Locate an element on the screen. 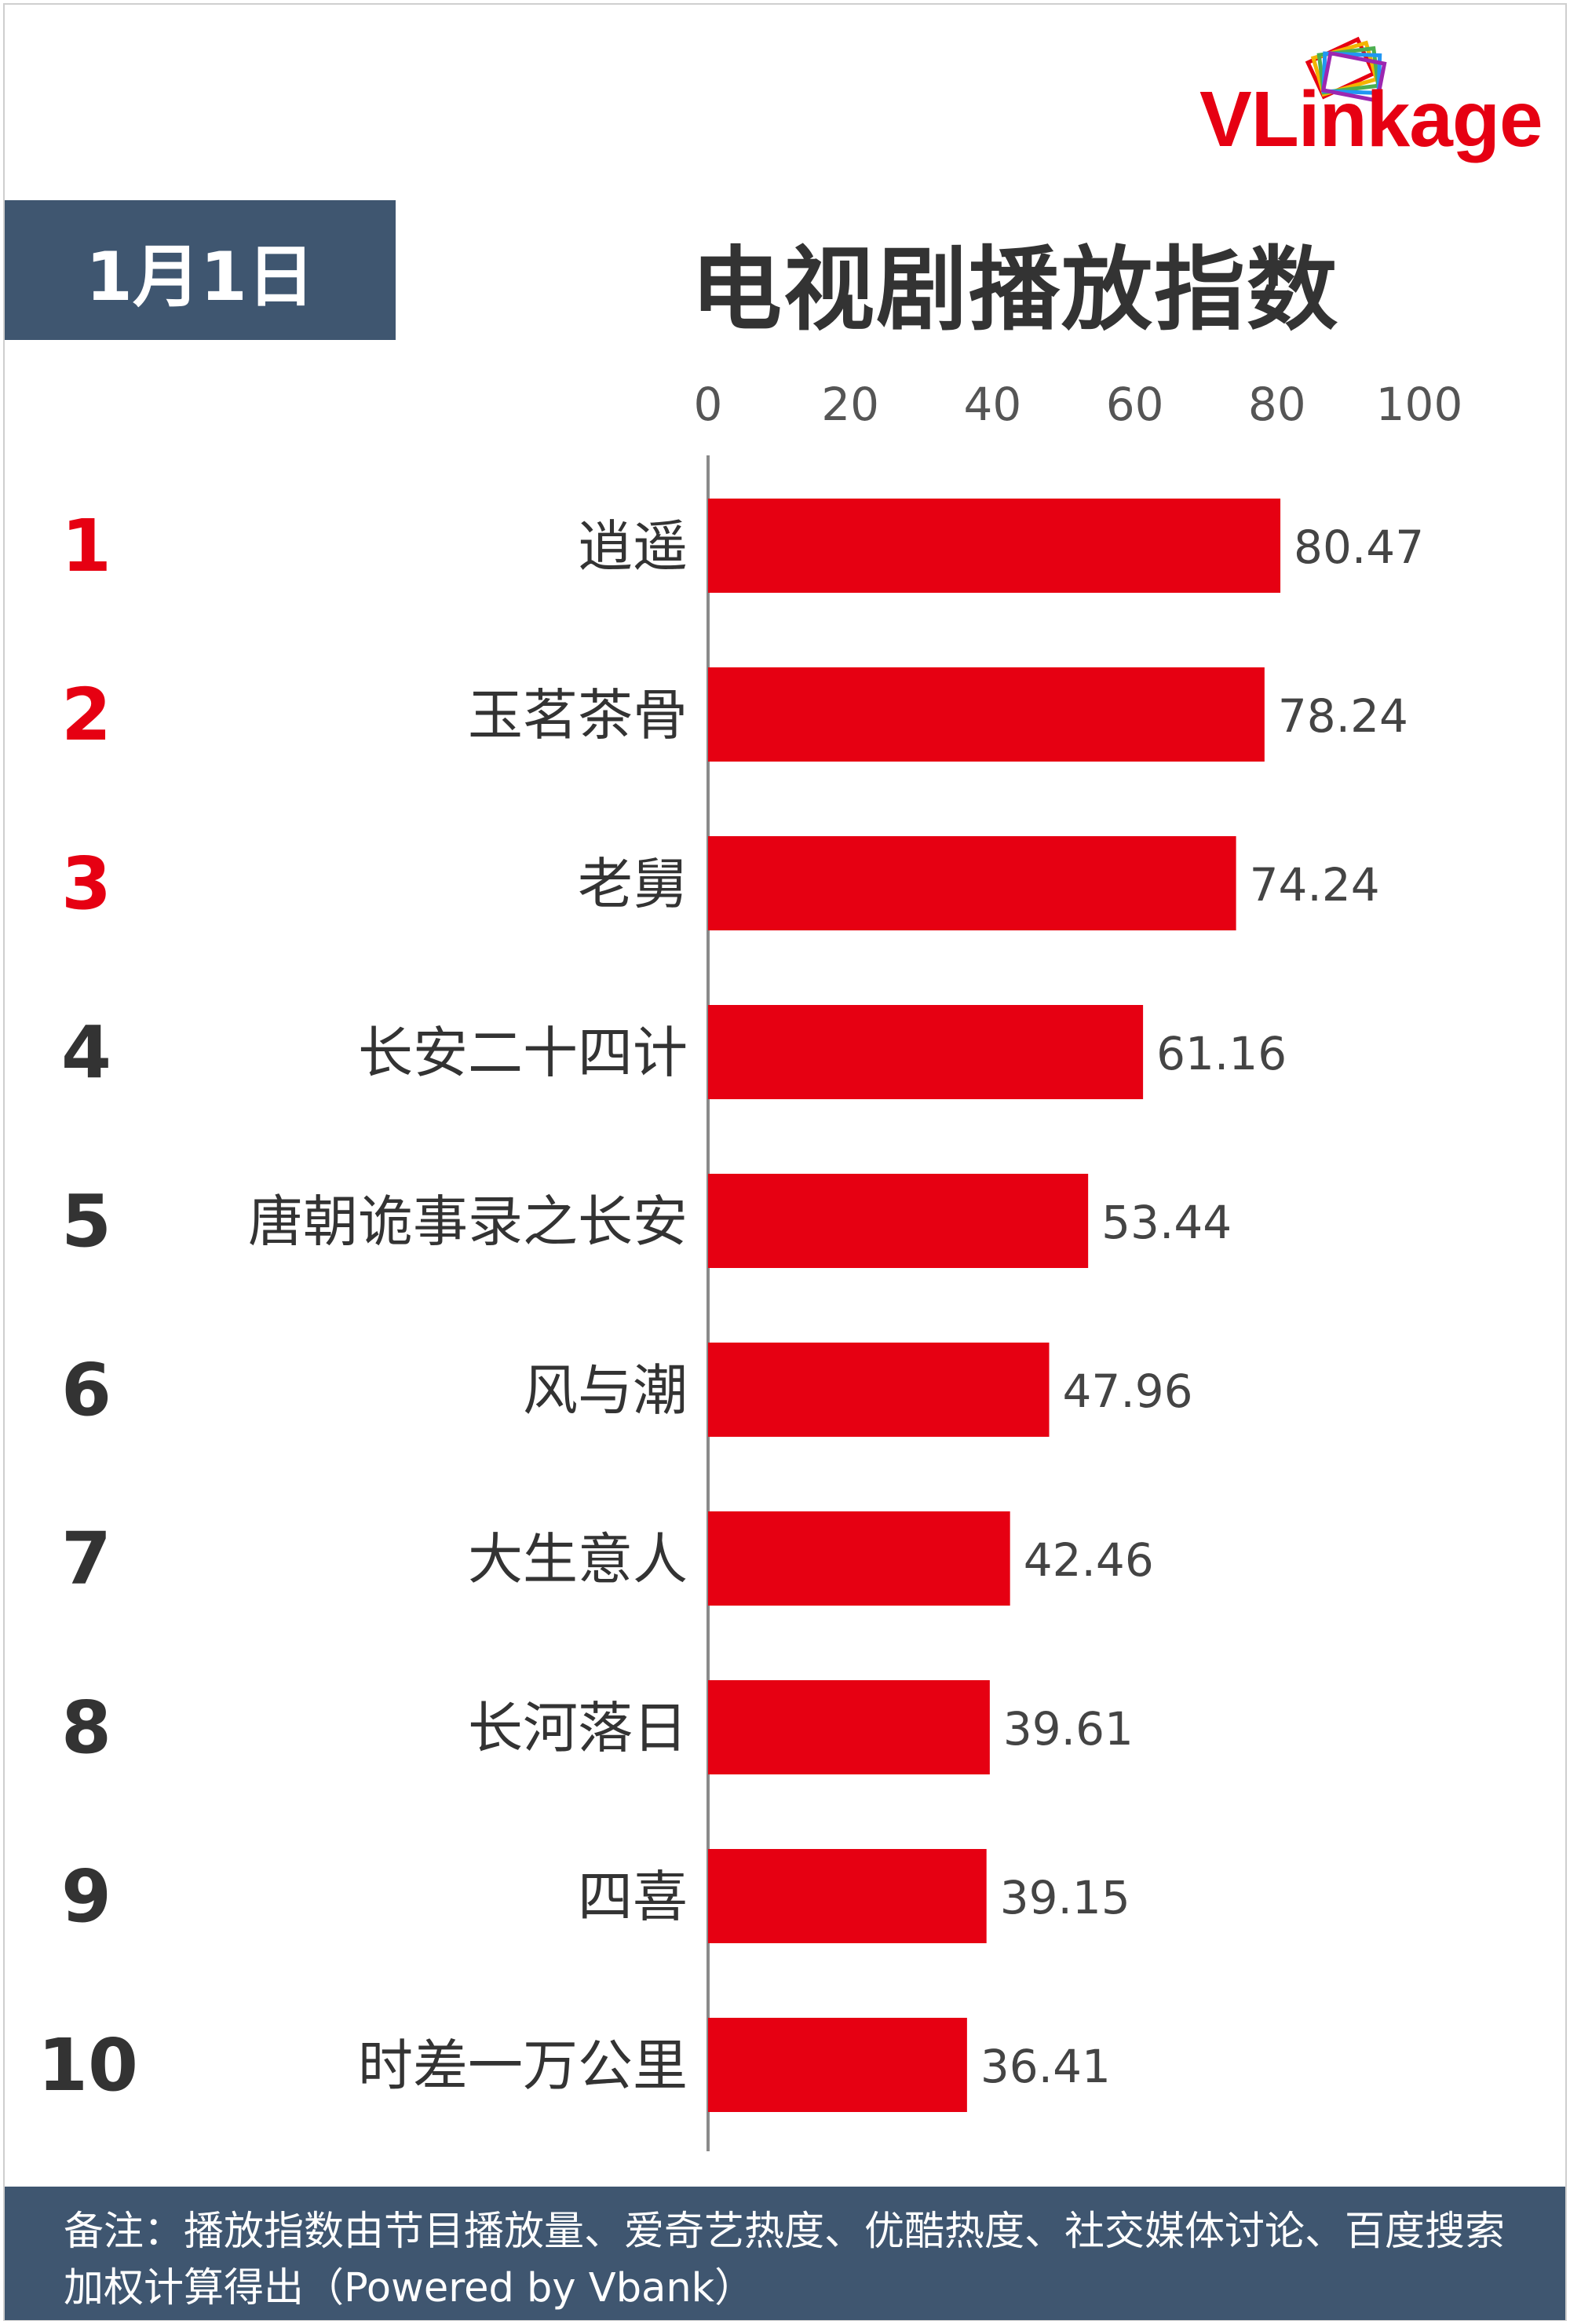 The width and height of the screenshot is (1570, 2324). logo-text: VLinkage is located at coordinates (1371, 119).